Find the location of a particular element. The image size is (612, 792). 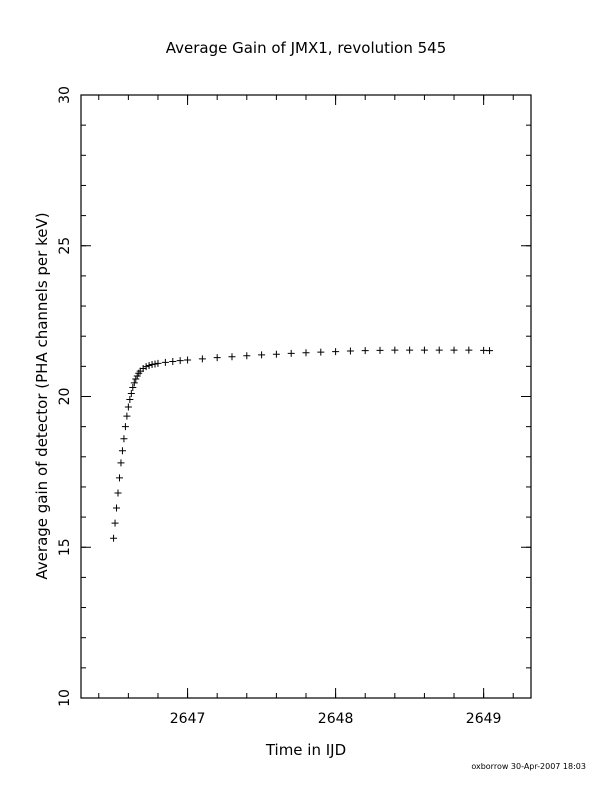

x-tick-label: 2648 is located at coordinates (336, 719).